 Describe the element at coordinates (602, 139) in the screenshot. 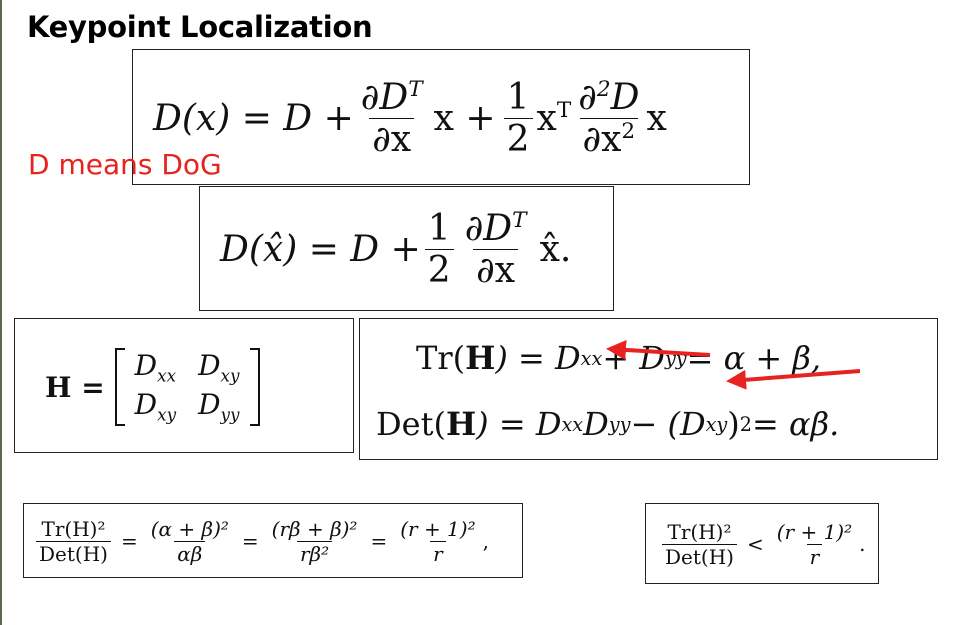

I see `eq1-frac3-den: ∂x` at that location.